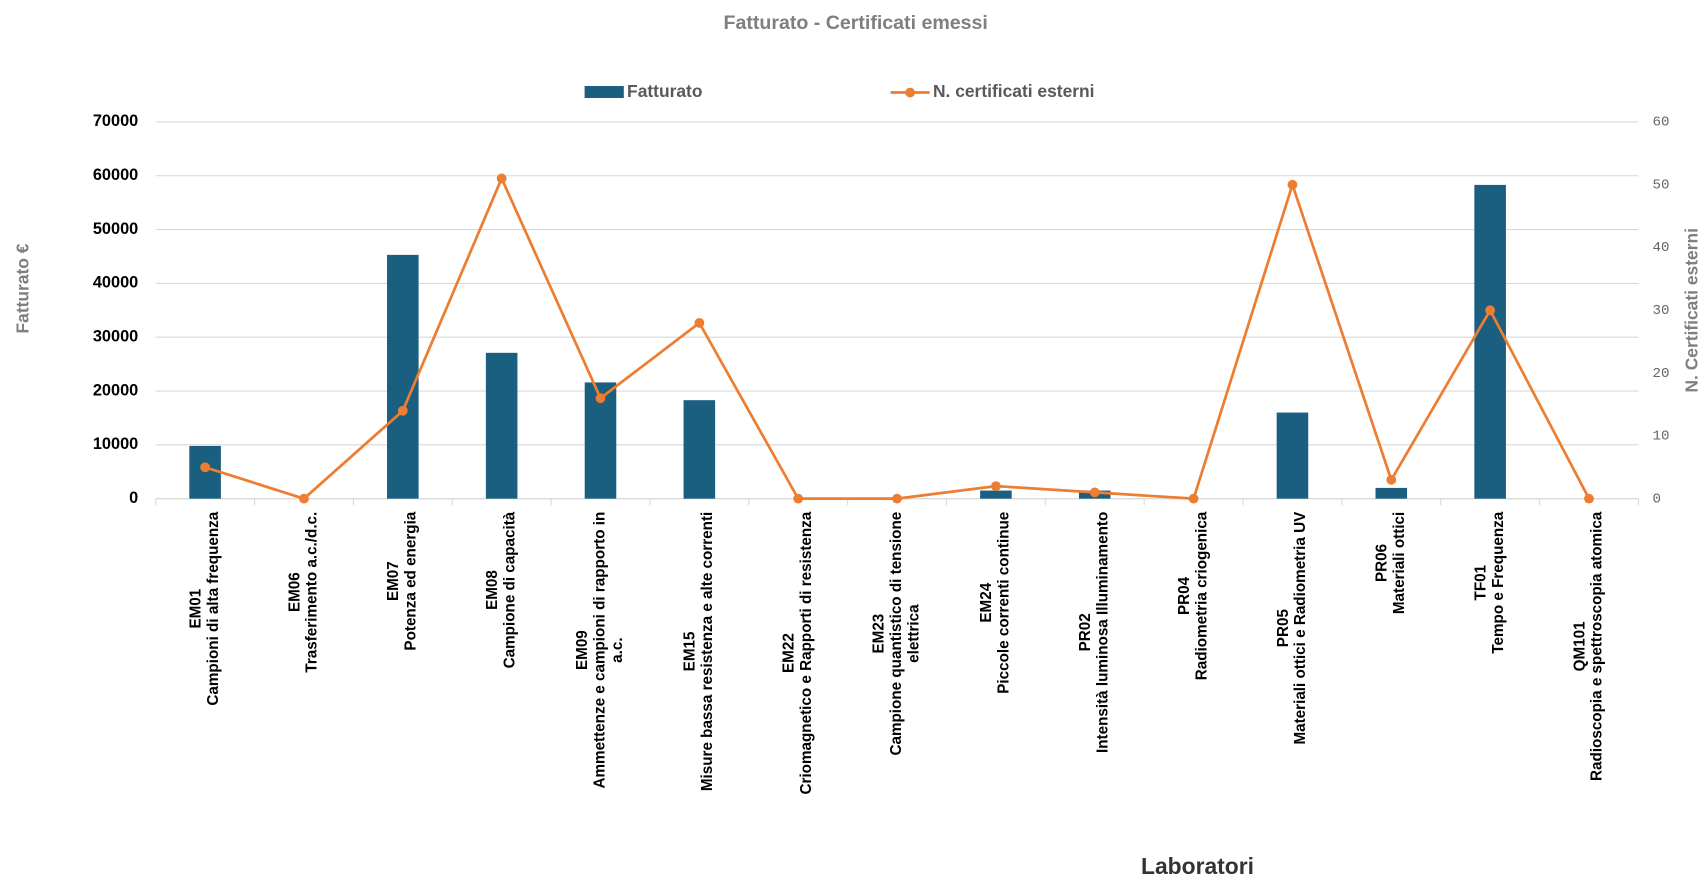 The image size is (1707, 883). Describe the element at coordinates (1480, 582) in the screenshot. I see `x-tick-label: TF01` at that location.